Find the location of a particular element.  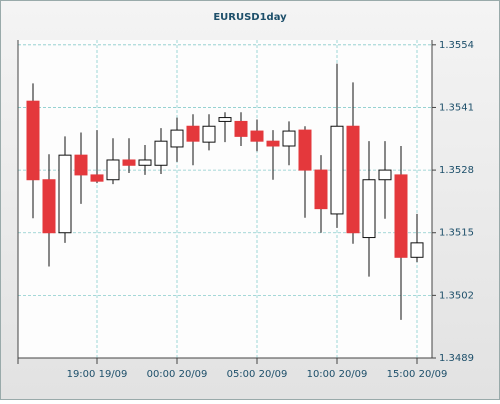

y-tick-label: 1.3502 is located at coordinates (456, 295).